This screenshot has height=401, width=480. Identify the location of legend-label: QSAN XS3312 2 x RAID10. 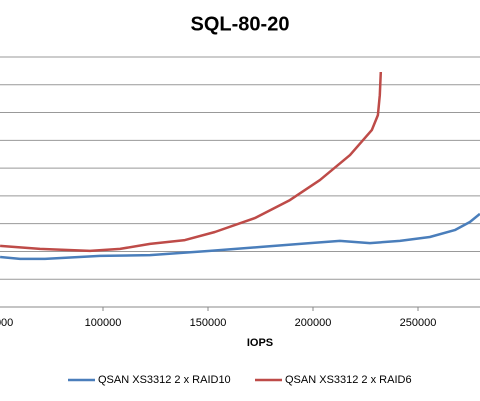
(164, 380).